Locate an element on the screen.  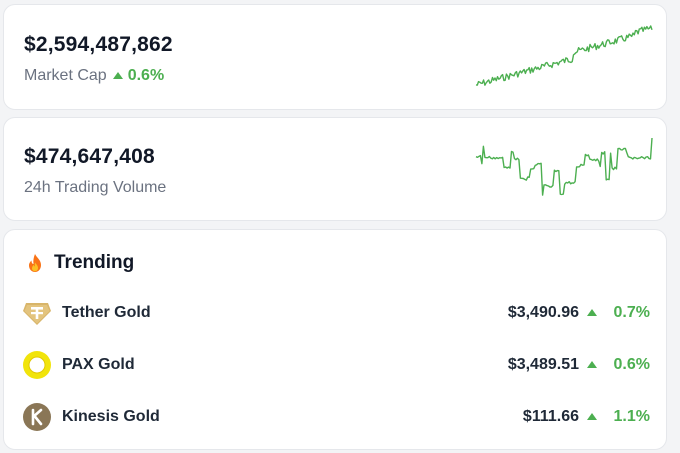
coin-name: Tether Gold is located at coordinates (106, 312).